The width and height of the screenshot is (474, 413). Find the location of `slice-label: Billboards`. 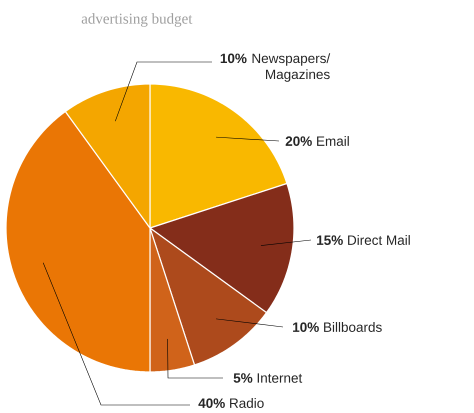

slice-label: Billboards is located at coordinates (353, 327).